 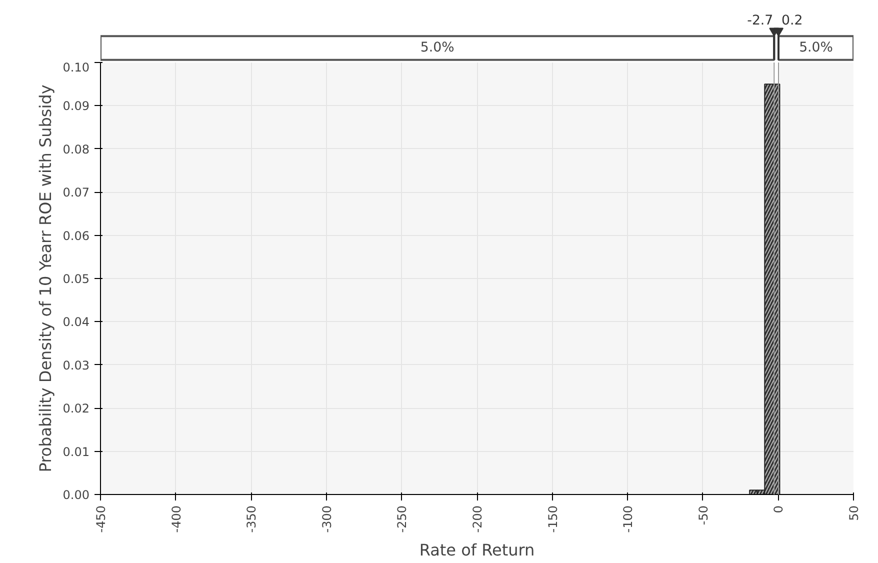 What do you see at coordinates (76, 279) in the screenshot?
I see `y-tick-label: 0.05` at bounding box center [76, 279].